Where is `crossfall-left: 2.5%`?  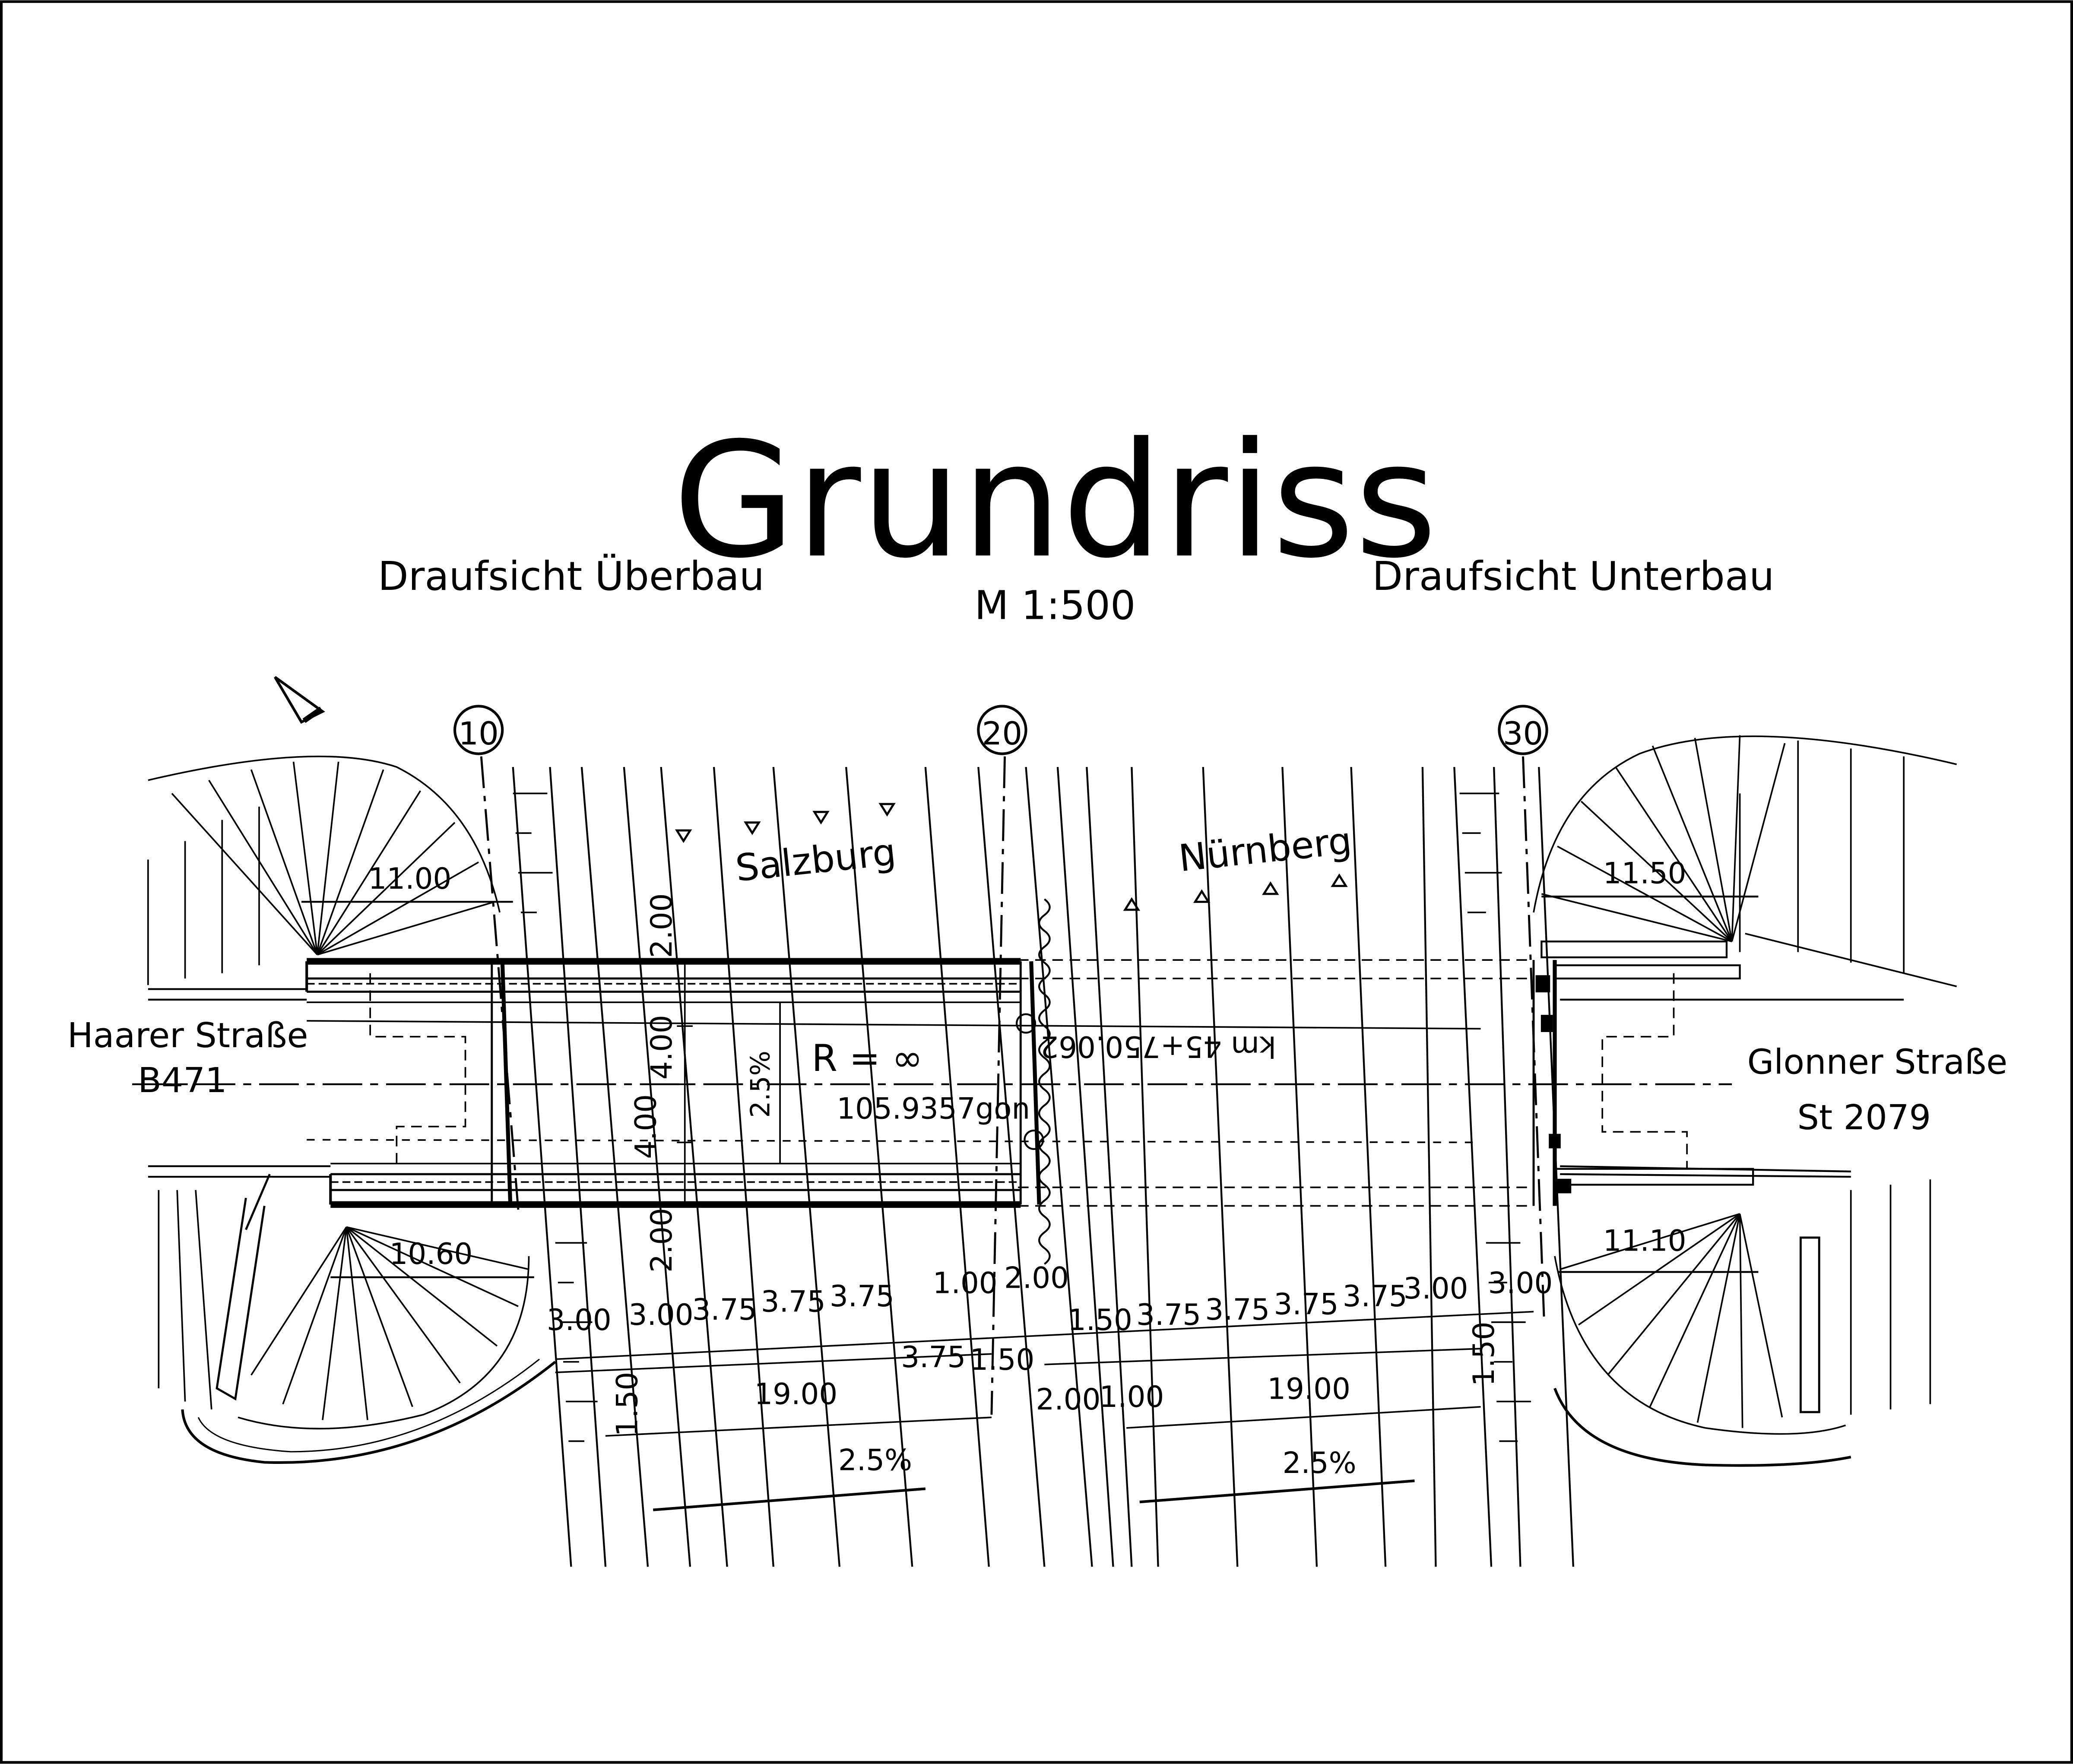
crossfall-left: 2.5% is located at coordinates (875, 1460).